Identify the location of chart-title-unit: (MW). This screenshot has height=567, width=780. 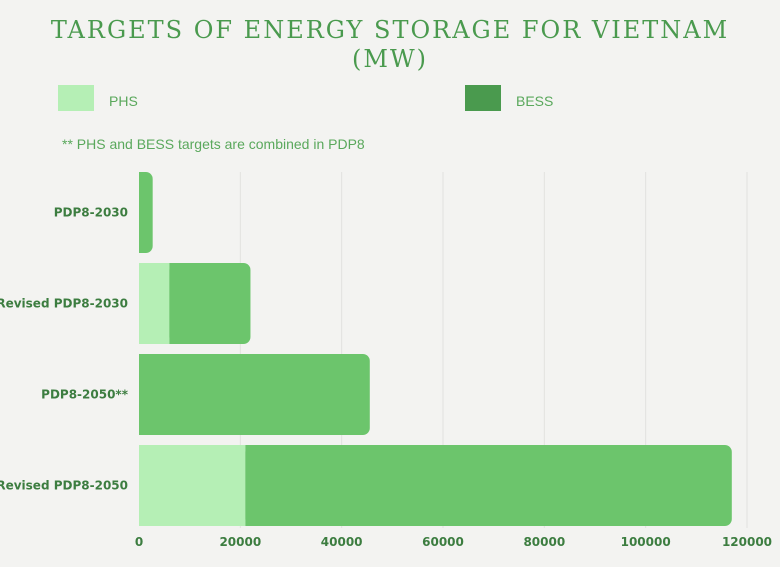
(390, 59).